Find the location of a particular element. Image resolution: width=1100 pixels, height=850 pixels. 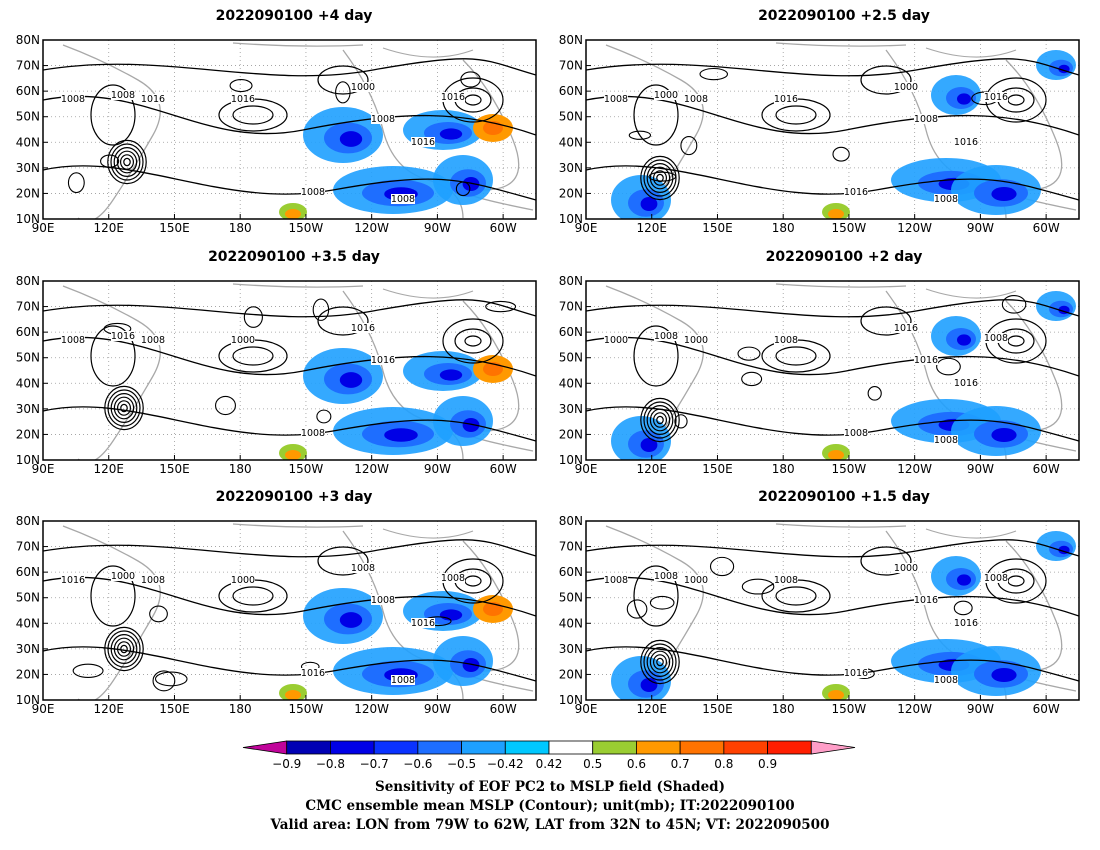

colorbar-tick-label: −0.42 is located at coordinates (505, 764).